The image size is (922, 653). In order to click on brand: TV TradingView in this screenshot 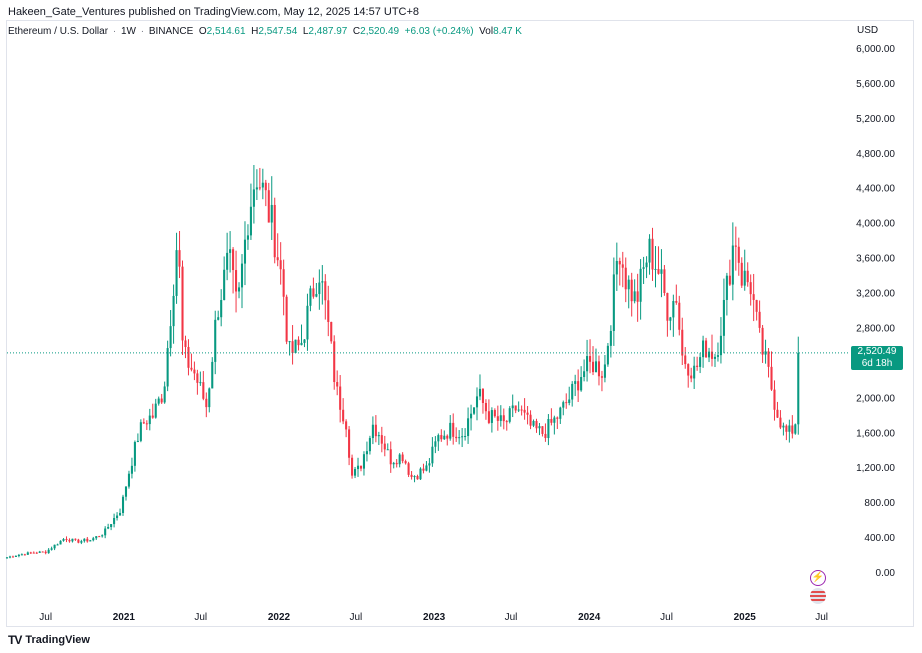, I will do `click(49, 640)`.